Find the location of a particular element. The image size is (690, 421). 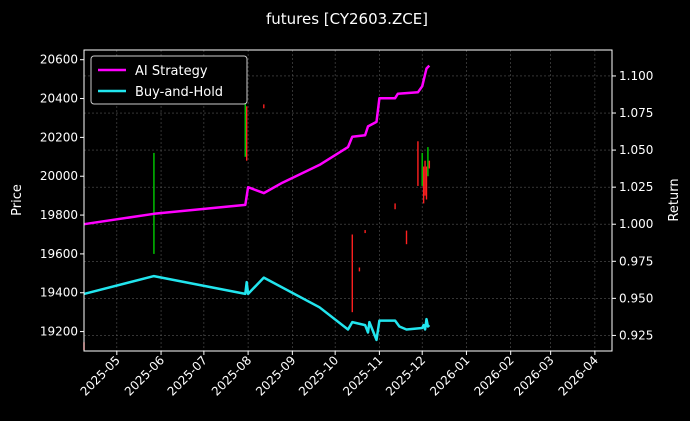

y-axis-right: 0.925 0.950 0.975 1.000 1.025 1.050 1.075 1.100 is located at coordinates (632, 205).